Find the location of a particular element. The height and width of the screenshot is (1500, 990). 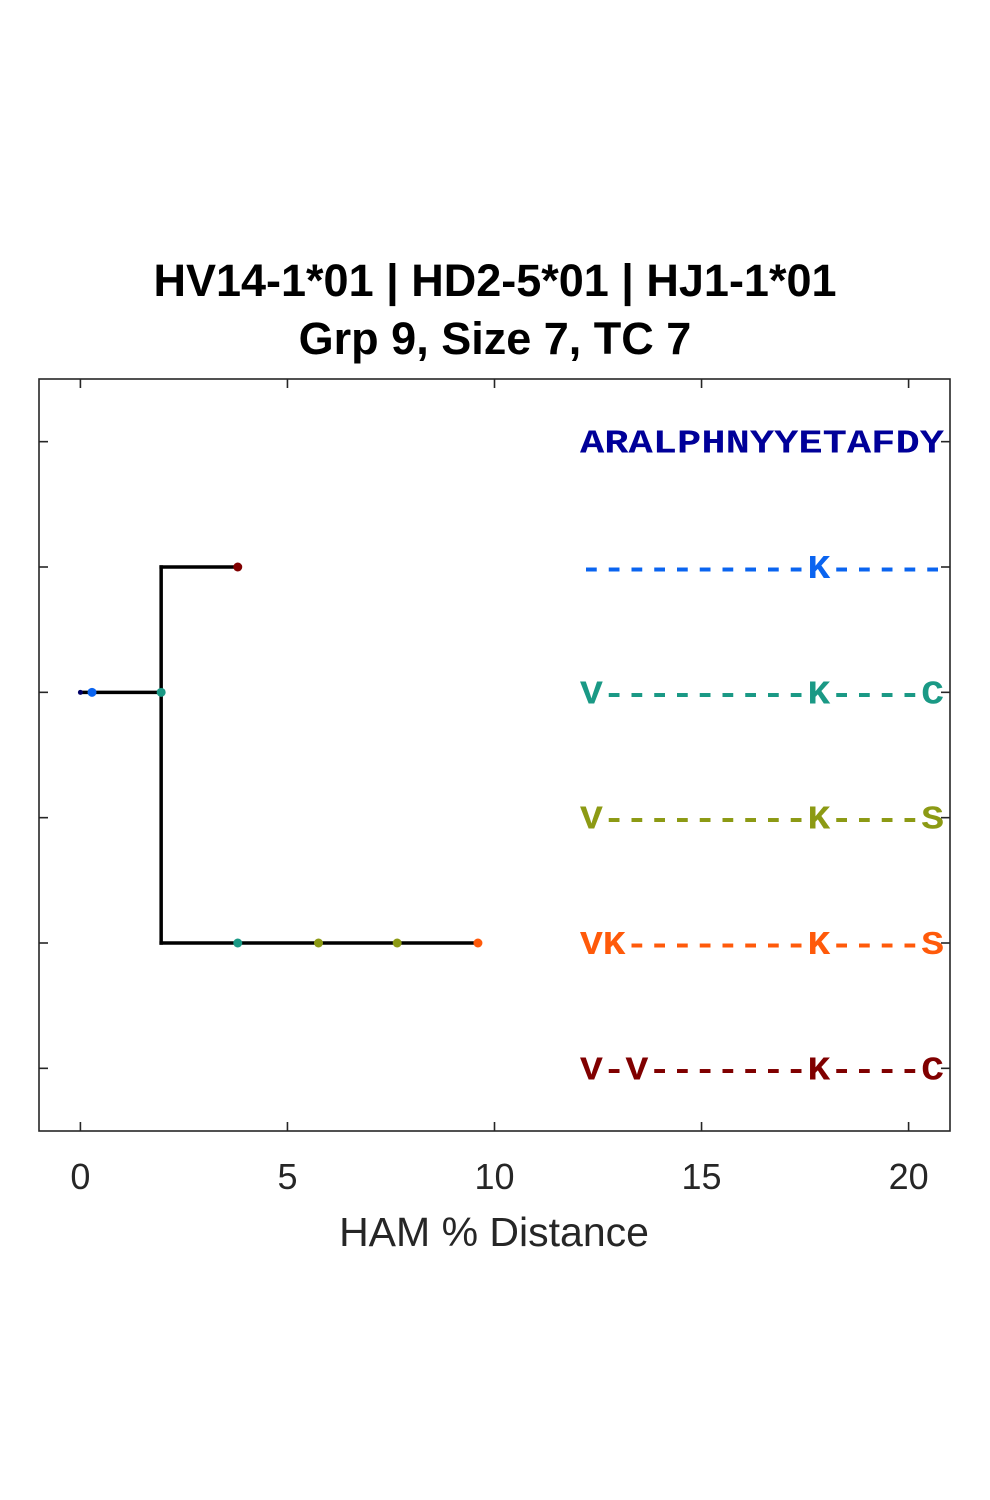

sequence-label: V-V-------K----C is located at coordinates (762, 1070).